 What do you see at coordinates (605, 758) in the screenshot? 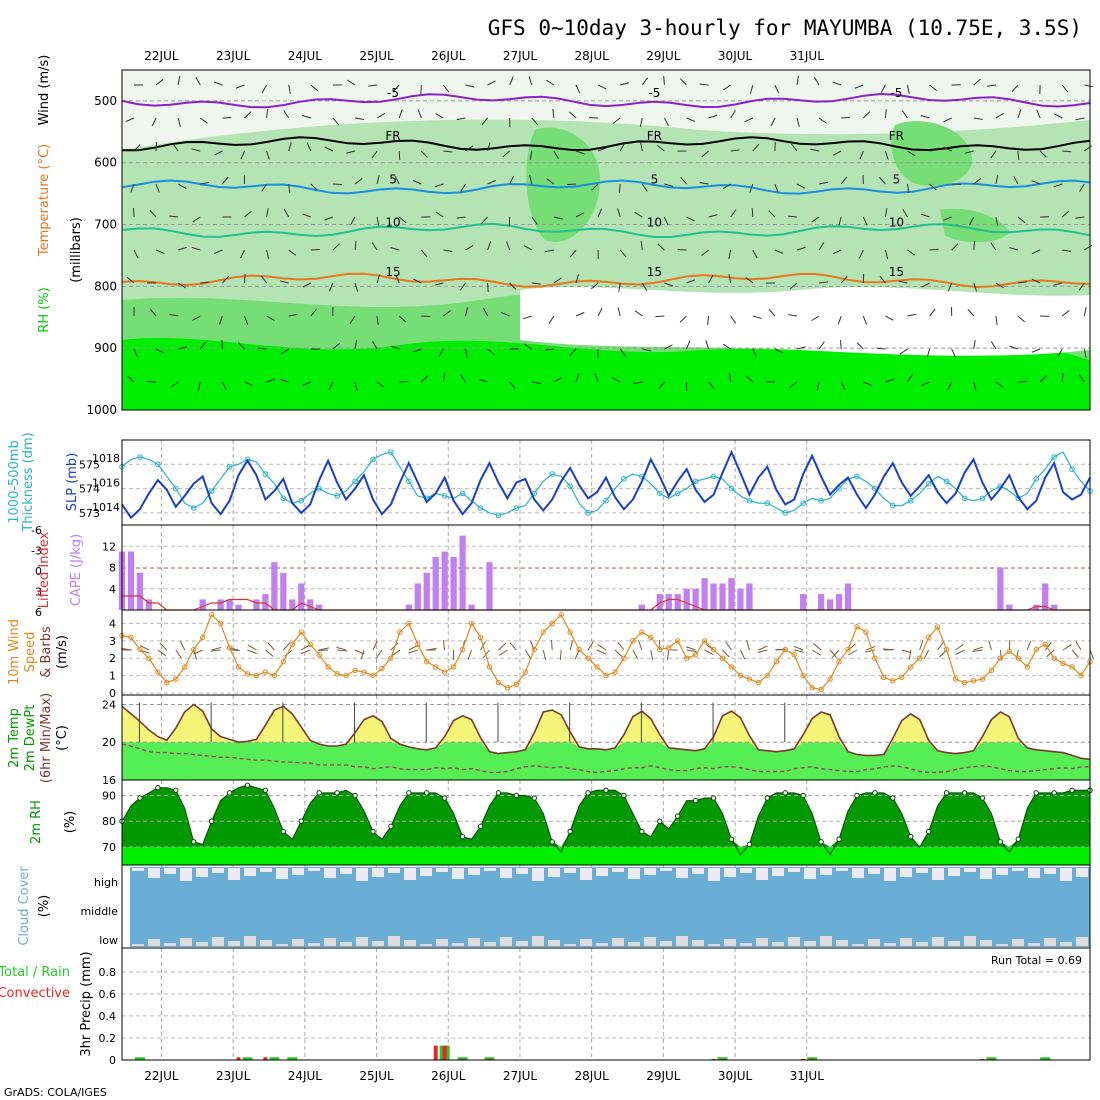
I see `dewpoint-line` at bounding box center [605, 758].